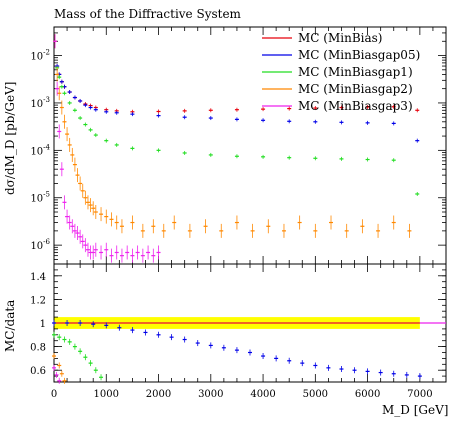  Describe the element at coordinates (10, 326) in the screenshot. I see `ratio-ylabel: MC/data` at that location.